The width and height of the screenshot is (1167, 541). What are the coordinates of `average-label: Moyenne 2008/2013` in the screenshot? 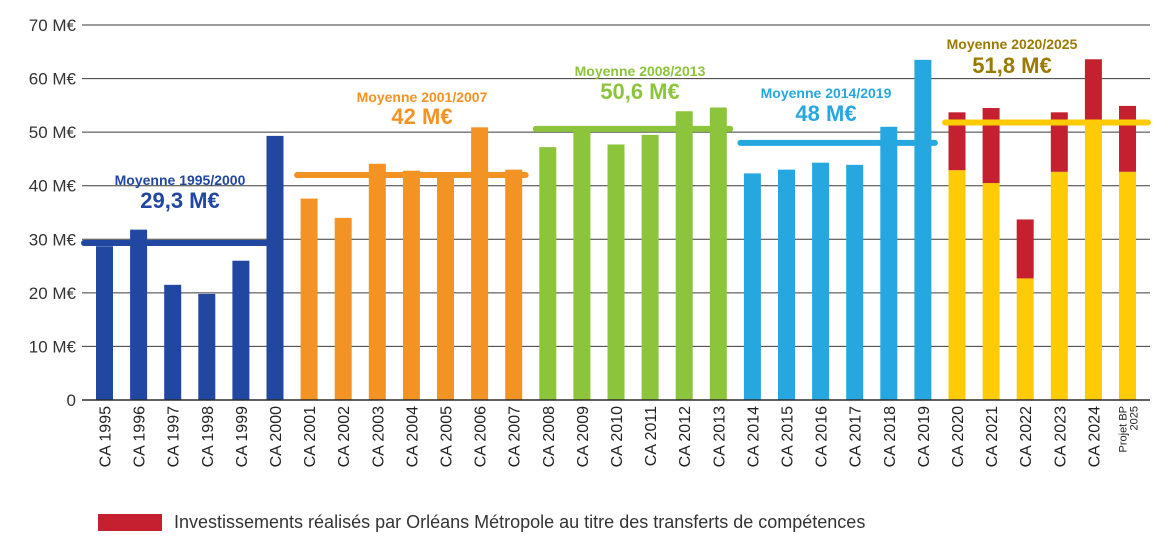 It's located at (640, 71).